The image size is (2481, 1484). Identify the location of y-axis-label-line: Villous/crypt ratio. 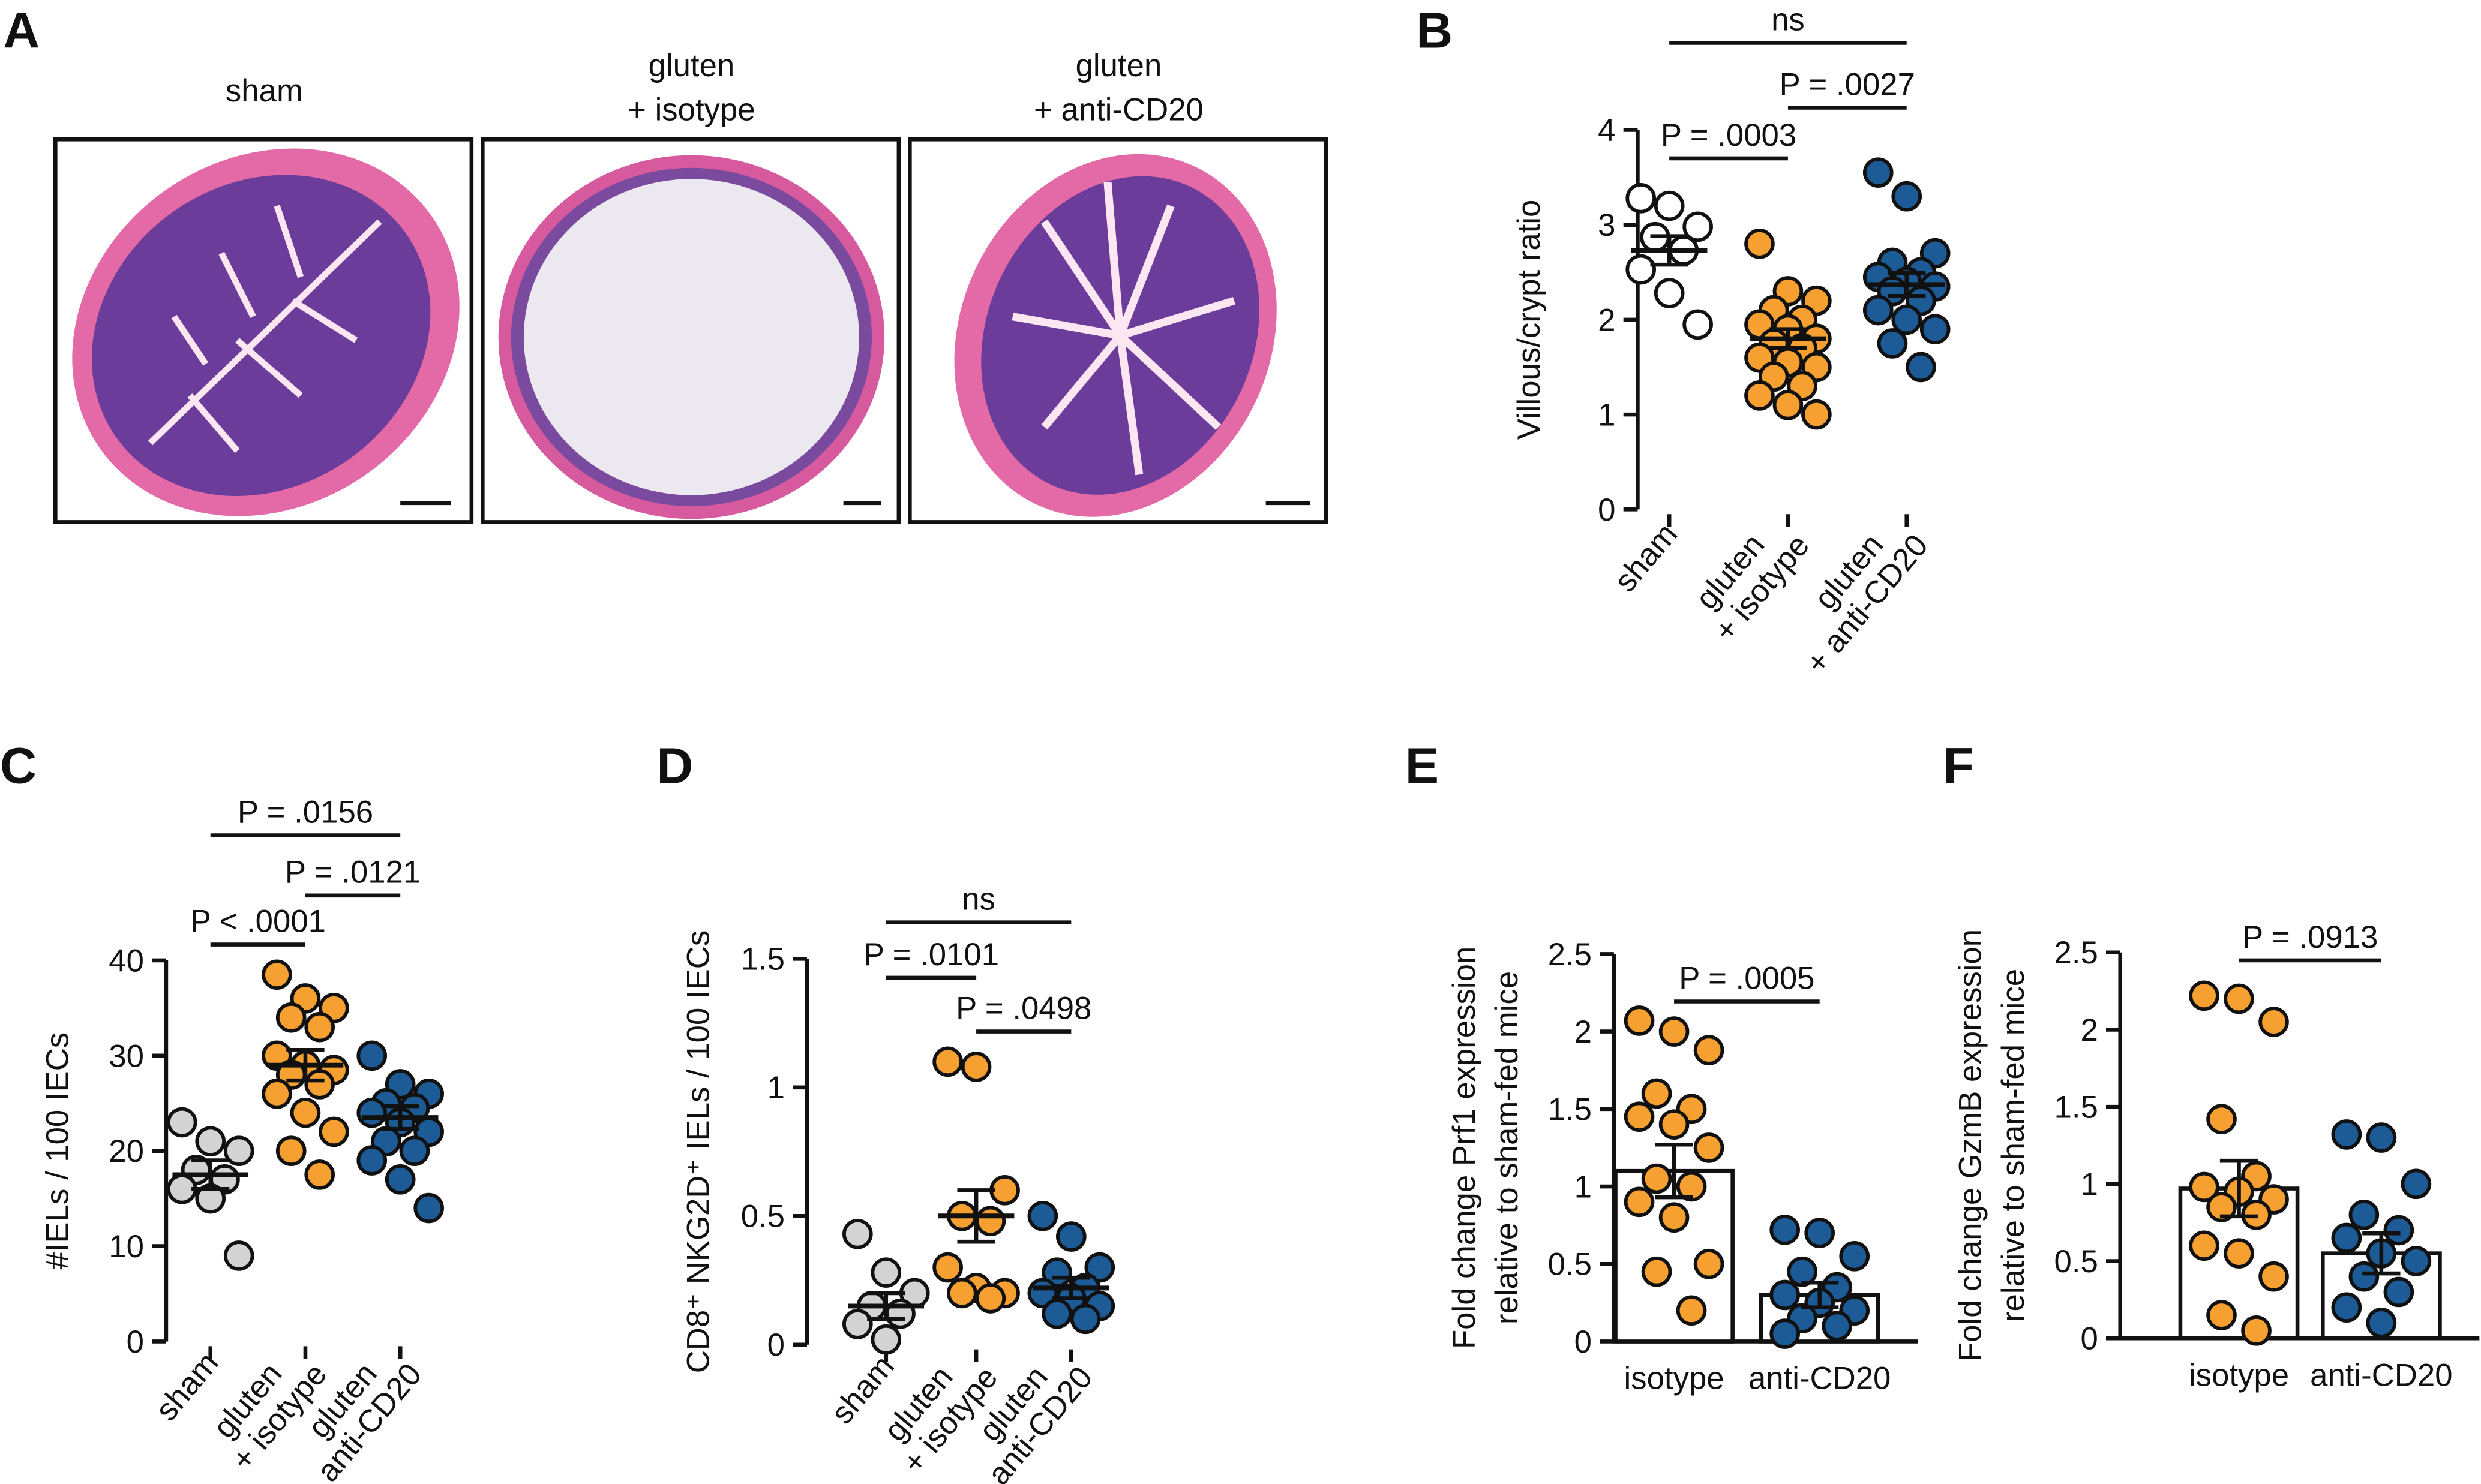
(1529, 320).